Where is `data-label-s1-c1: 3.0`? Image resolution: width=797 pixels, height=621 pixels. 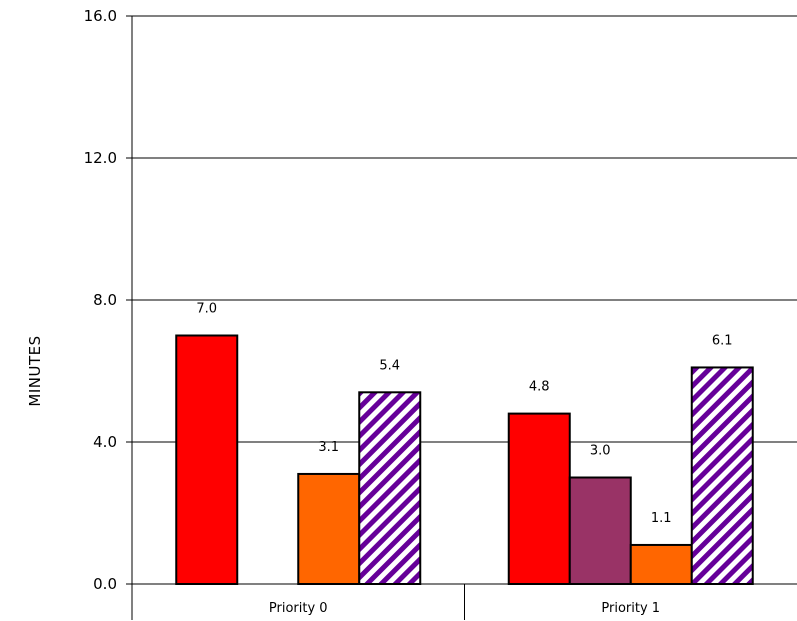 data-label-s1-c1: 3.0 is located at coordinates (600, 451).